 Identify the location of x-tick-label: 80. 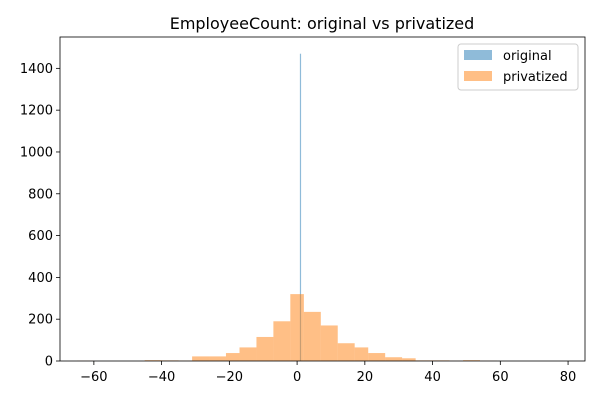
(568, 377).